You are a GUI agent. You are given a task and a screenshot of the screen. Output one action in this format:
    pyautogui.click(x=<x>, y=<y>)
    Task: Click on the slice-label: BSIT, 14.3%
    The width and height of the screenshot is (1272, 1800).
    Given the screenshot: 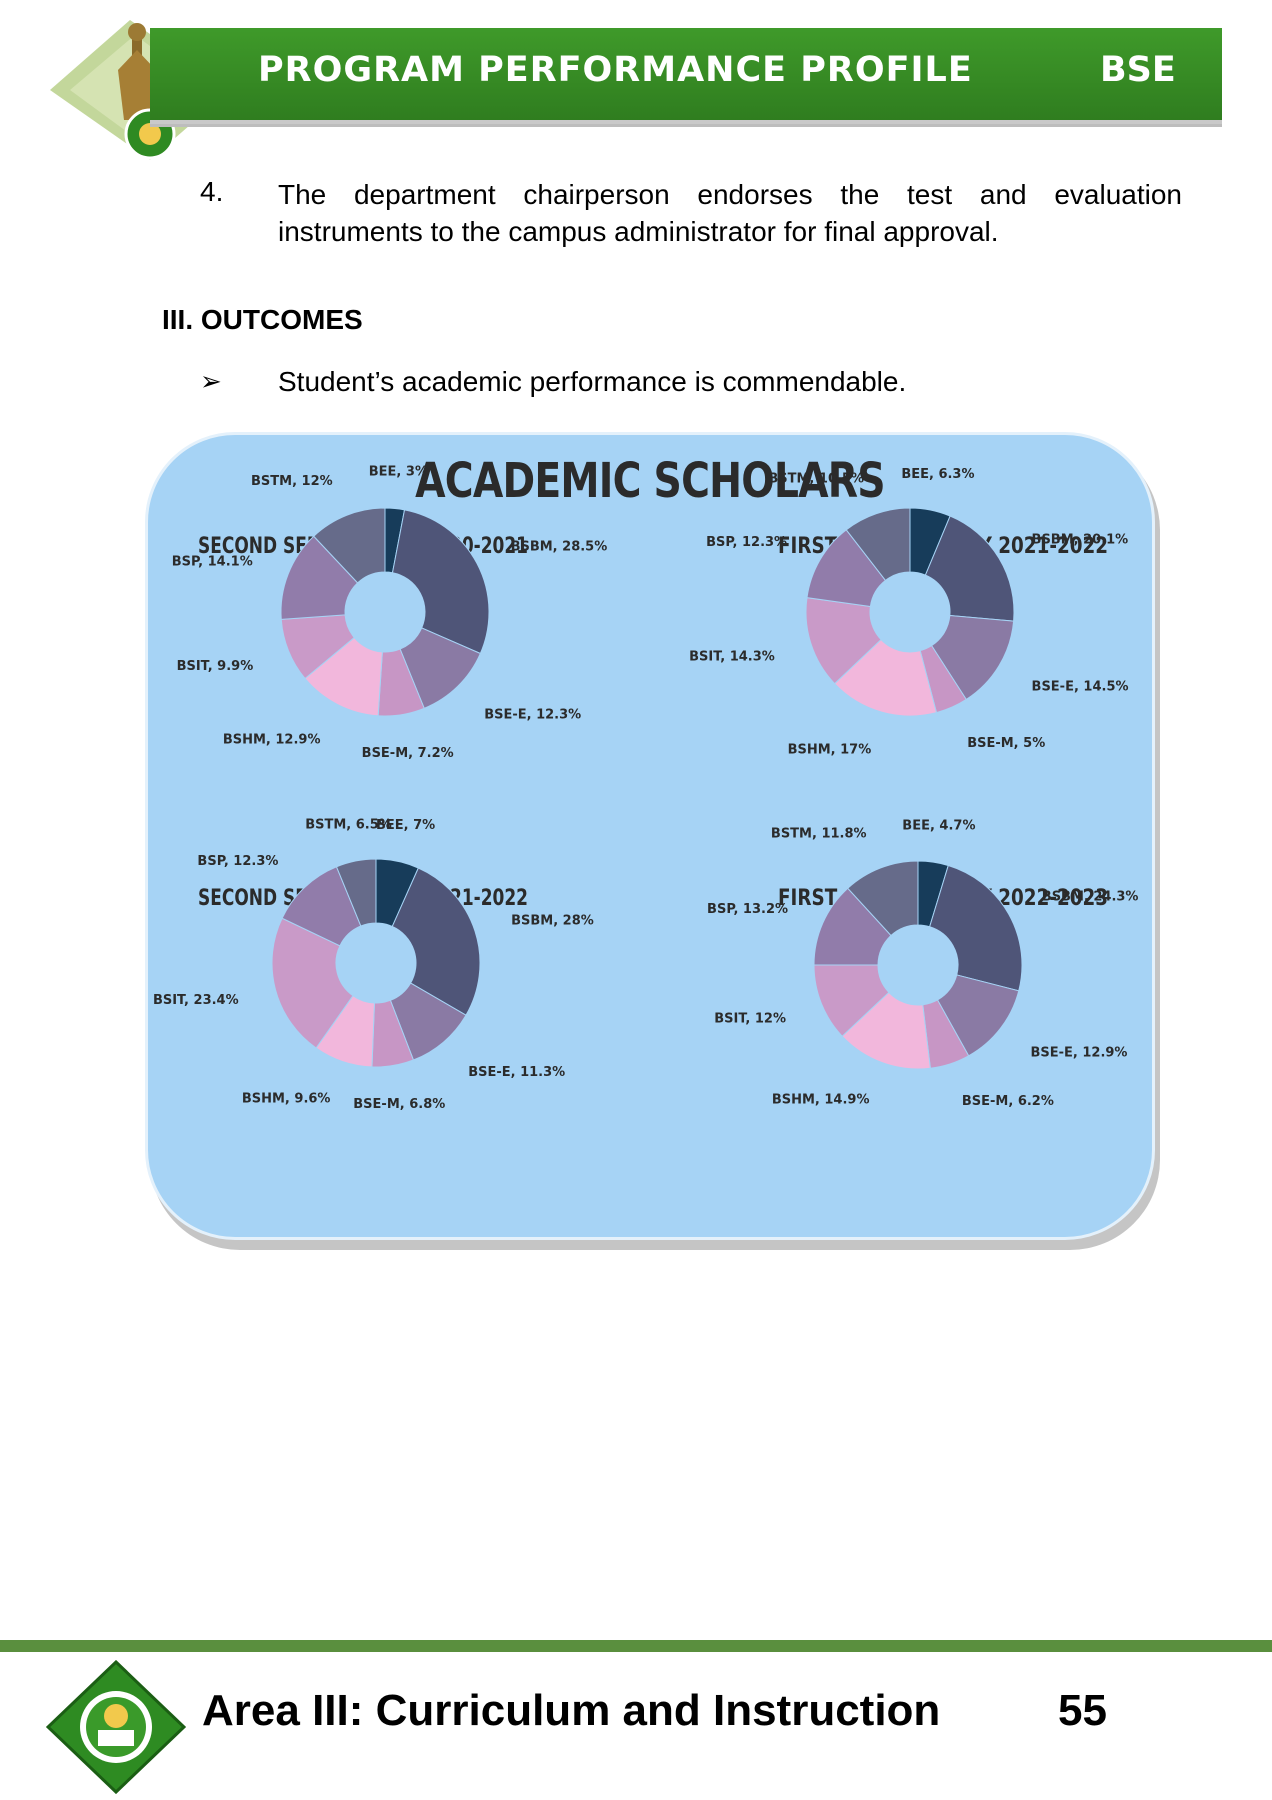 What is the action you would take?
    pyautogui.click(x=732, y=656)
    